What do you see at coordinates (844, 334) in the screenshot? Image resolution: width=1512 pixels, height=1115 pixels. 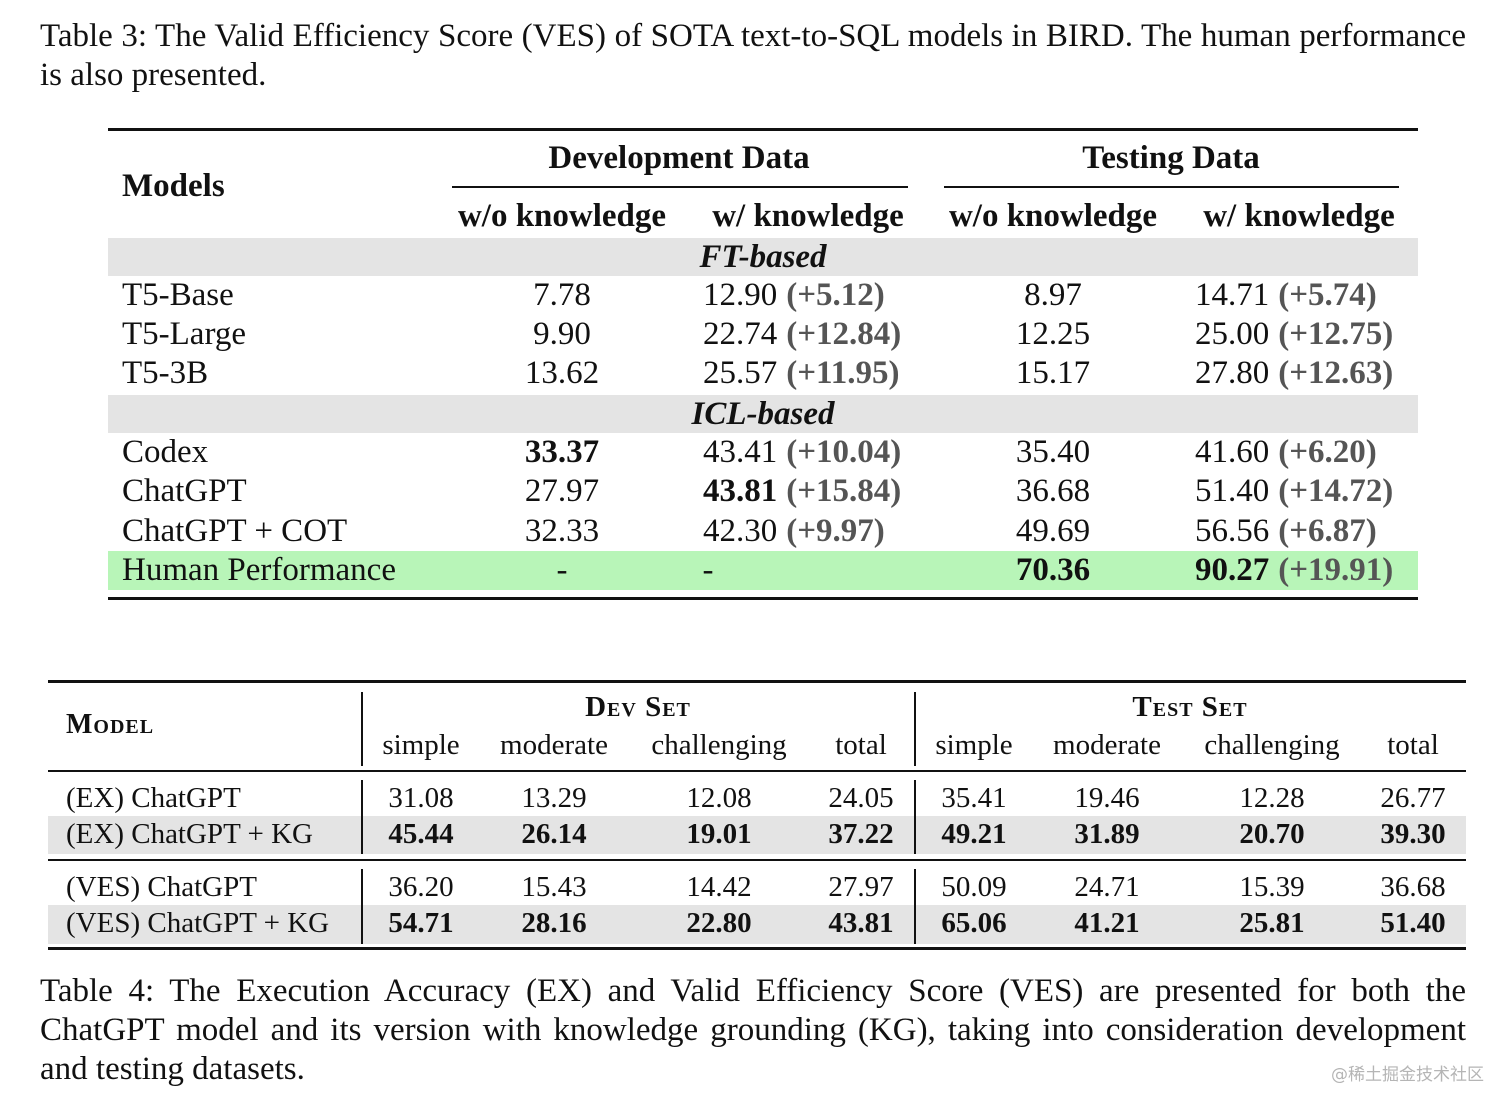 I see `delta-value: (+12.84)` at bounding box center [844, 334].